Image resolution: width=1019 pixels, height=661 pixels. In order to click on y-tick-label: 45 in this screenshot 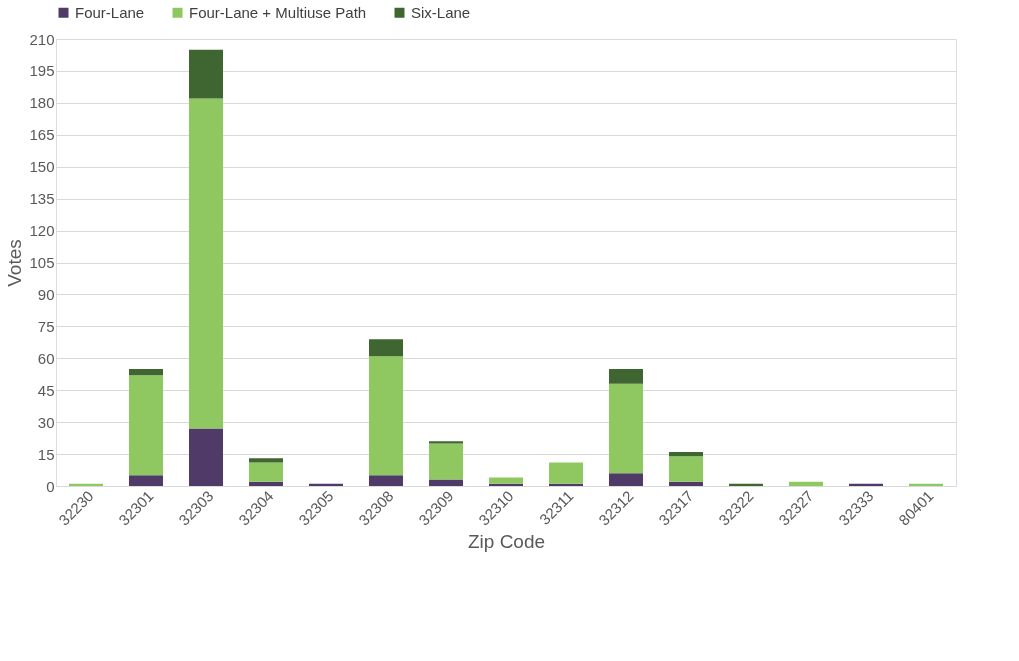, I will do `click(46, 390)`.